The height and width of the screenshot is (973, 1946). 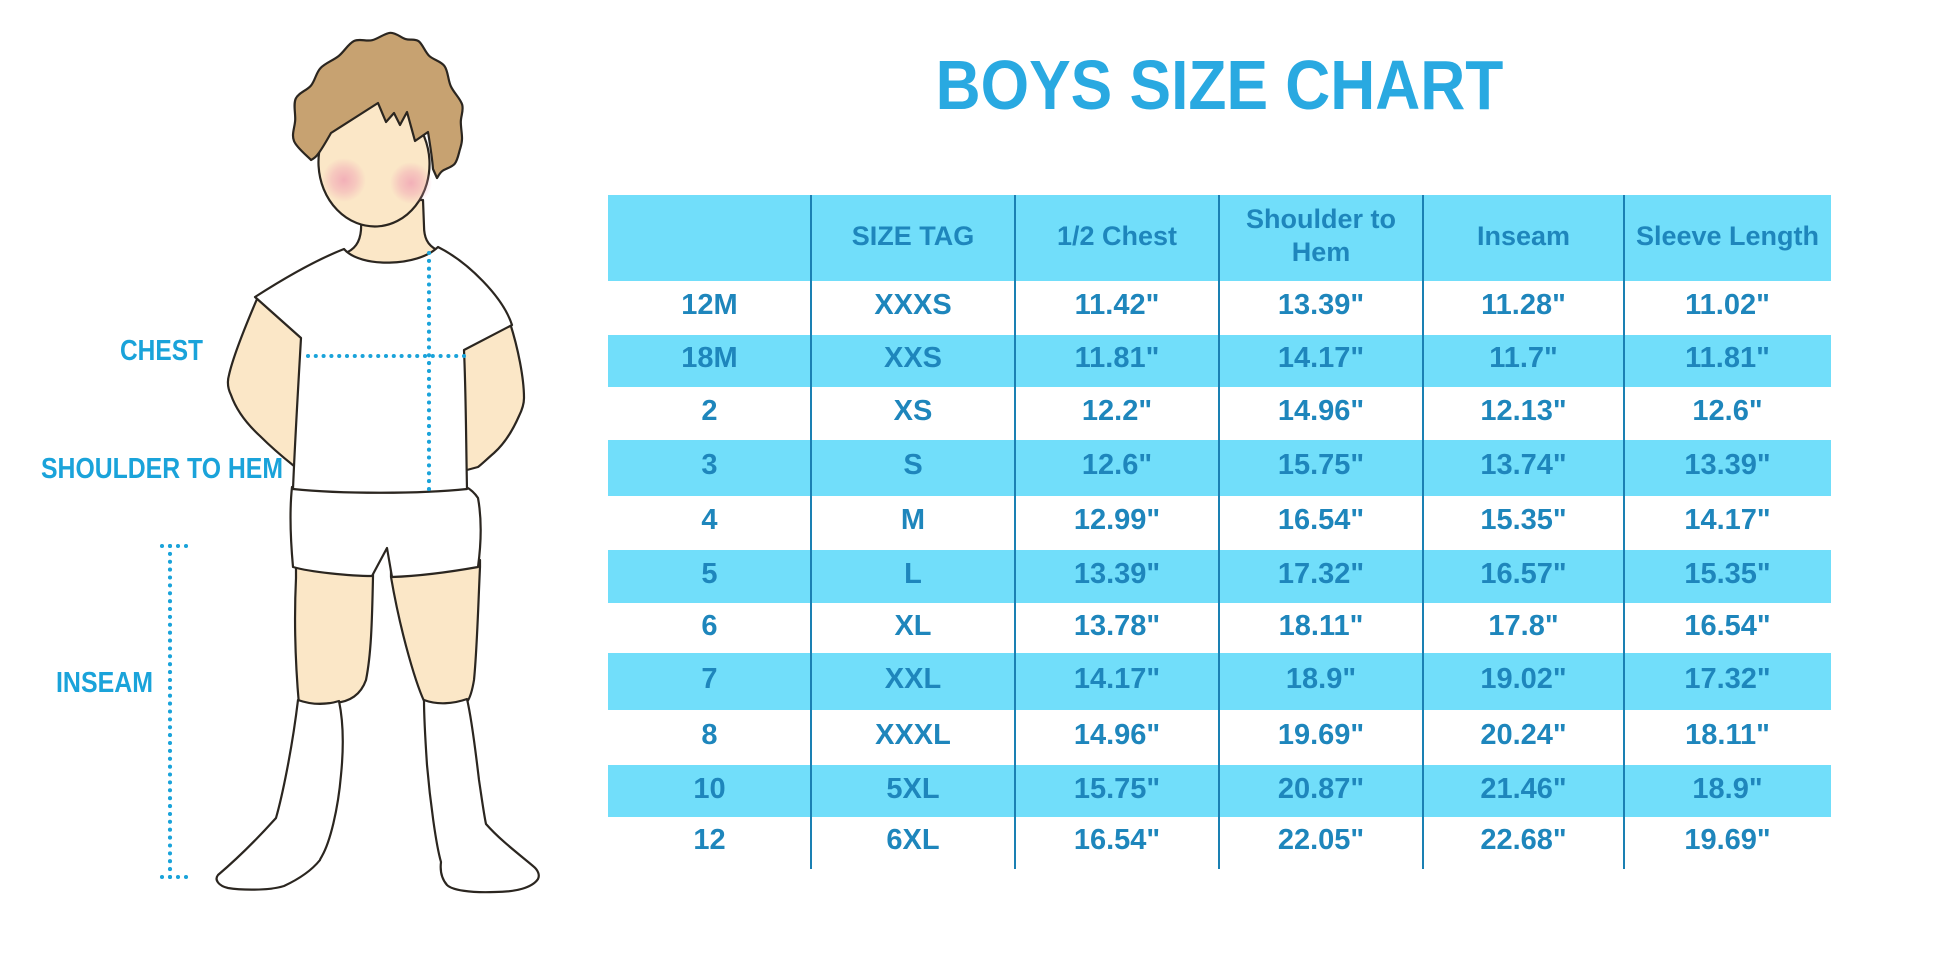 I want to click on svg-text: SHOULDER TO HEM, so click(x=162, y=469).